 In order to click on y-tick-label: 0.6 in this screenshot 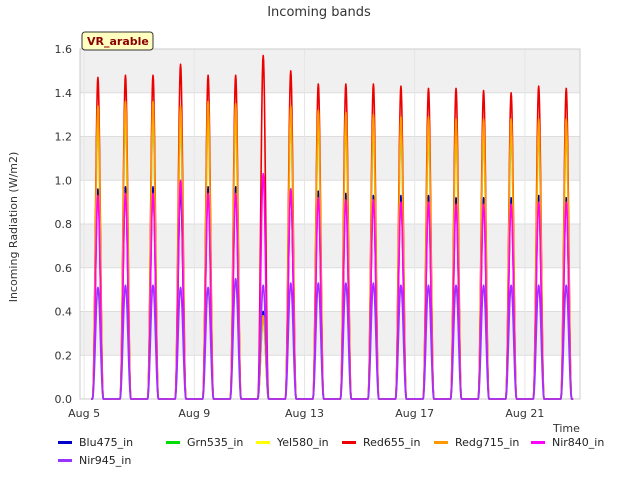, I will do `click(64, 268)`.